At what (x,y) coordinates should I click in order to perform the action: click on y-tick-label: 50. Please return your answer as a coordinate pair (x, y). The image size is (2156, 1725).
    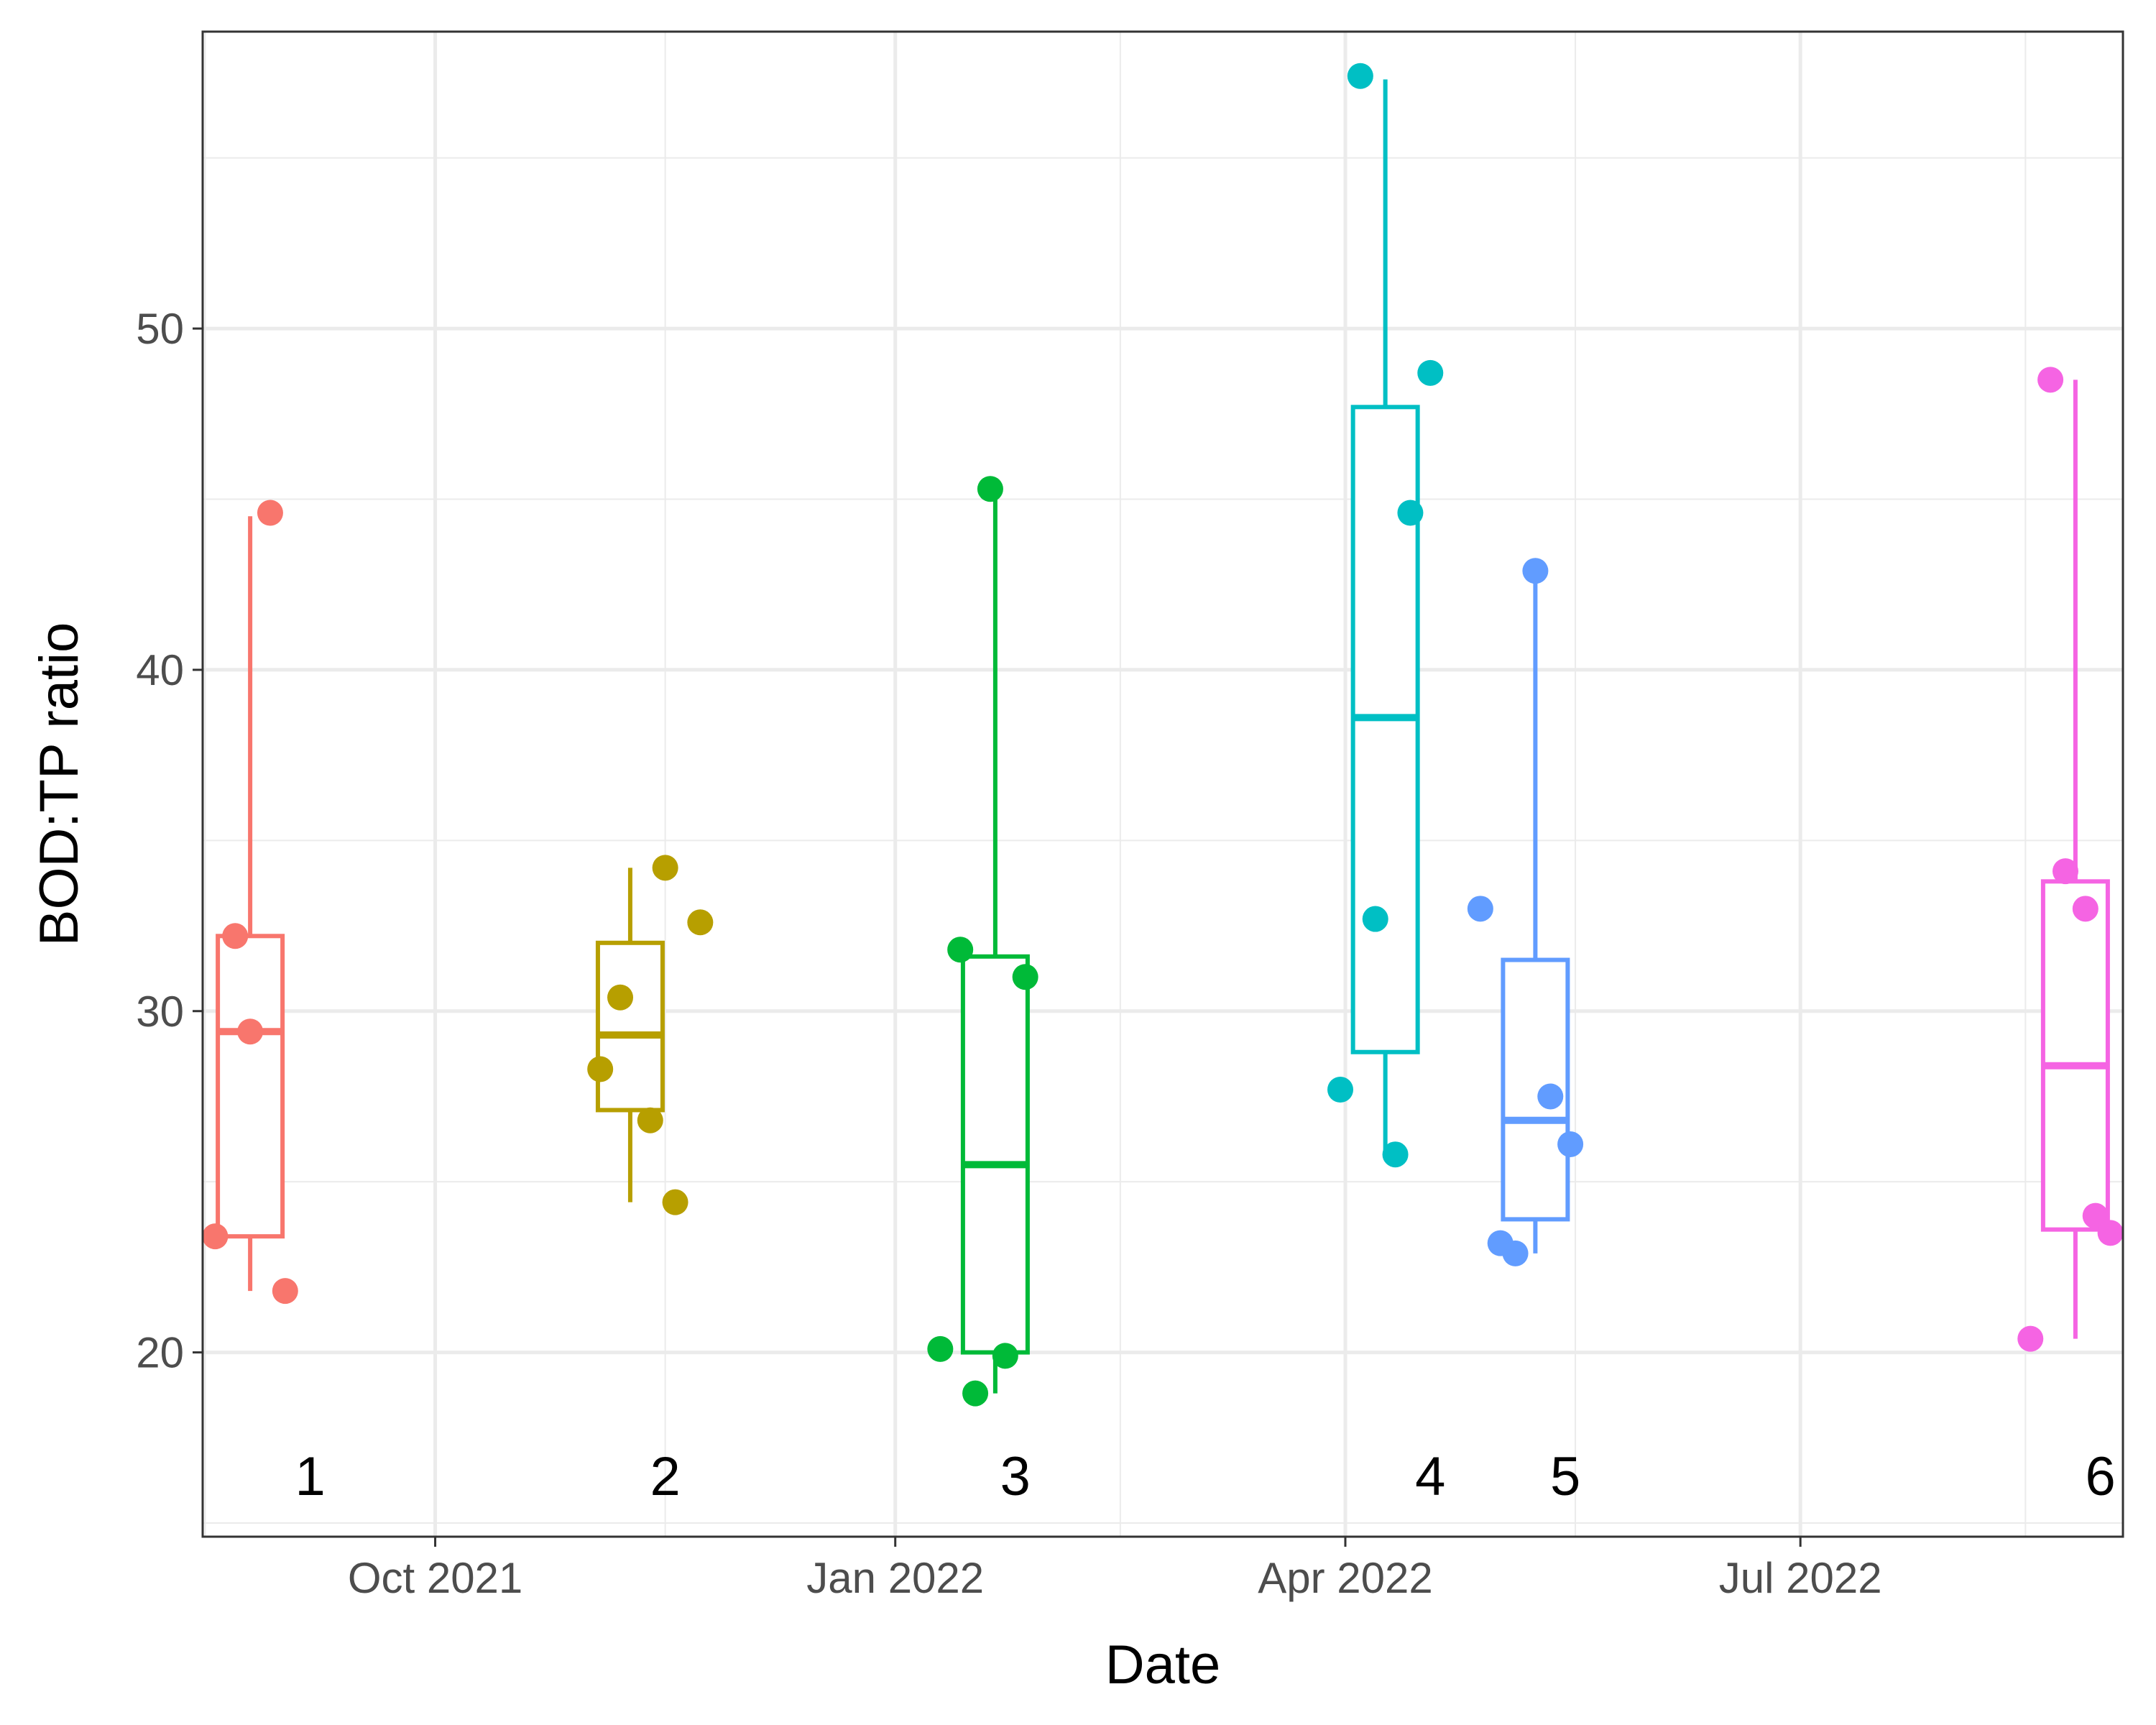
    Looking at the image, I should click on (160, 329).